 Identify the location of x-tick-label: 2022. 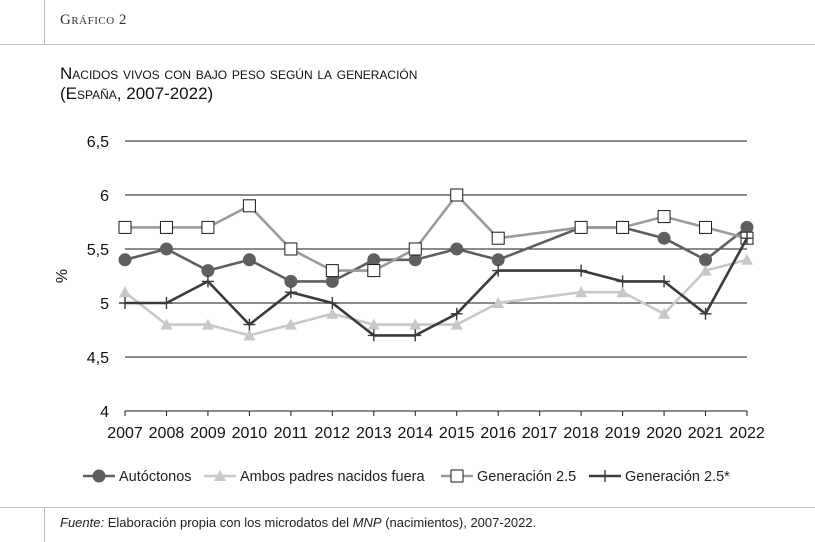
(747, 433).